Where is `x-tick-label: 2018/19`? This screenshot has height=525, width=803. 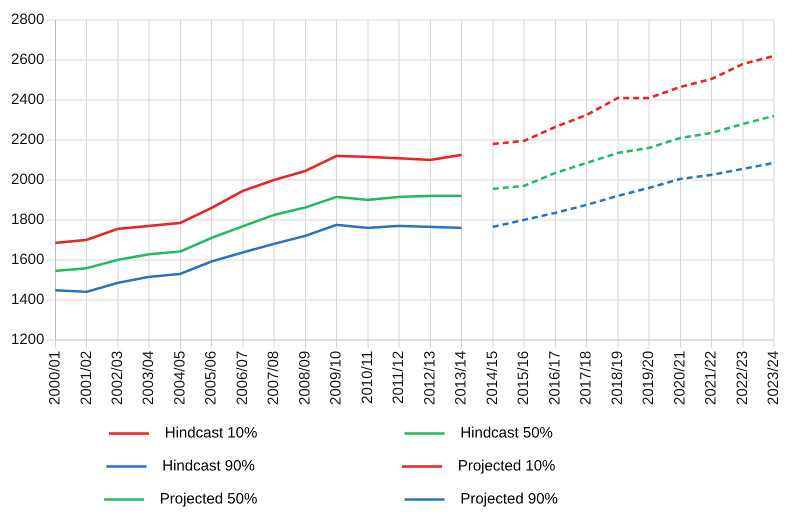 x-tick-label: 2018/19 is located at coordinates (617, 378).